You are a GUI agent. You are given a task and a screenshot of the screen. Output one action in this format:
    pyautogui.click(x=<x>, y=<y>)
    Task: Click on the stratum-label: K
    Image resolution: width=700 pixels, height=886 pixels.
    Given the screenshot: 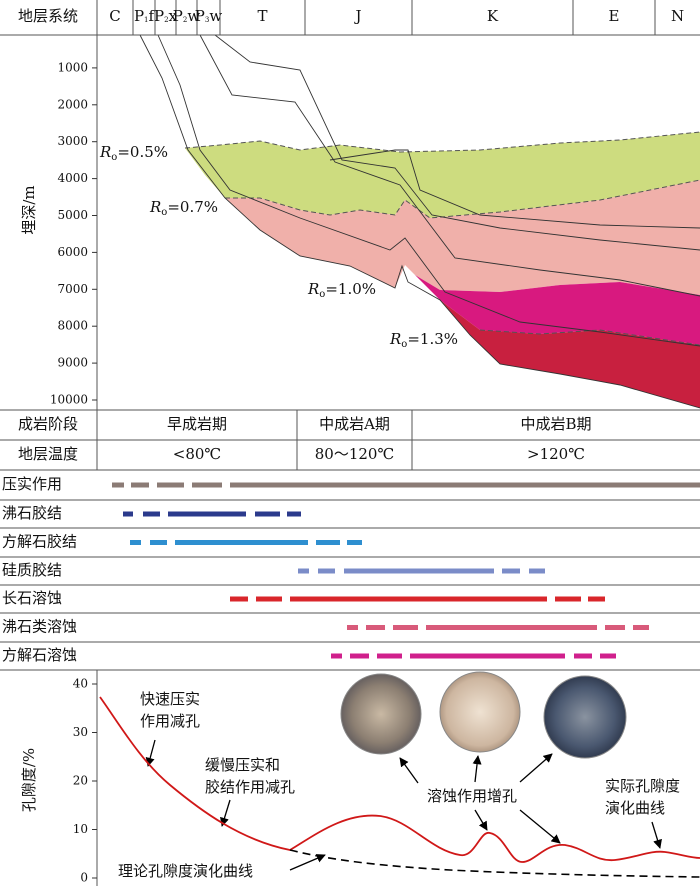 What is the action you would take?
    pyautogui.click(x=493, y=16)
    